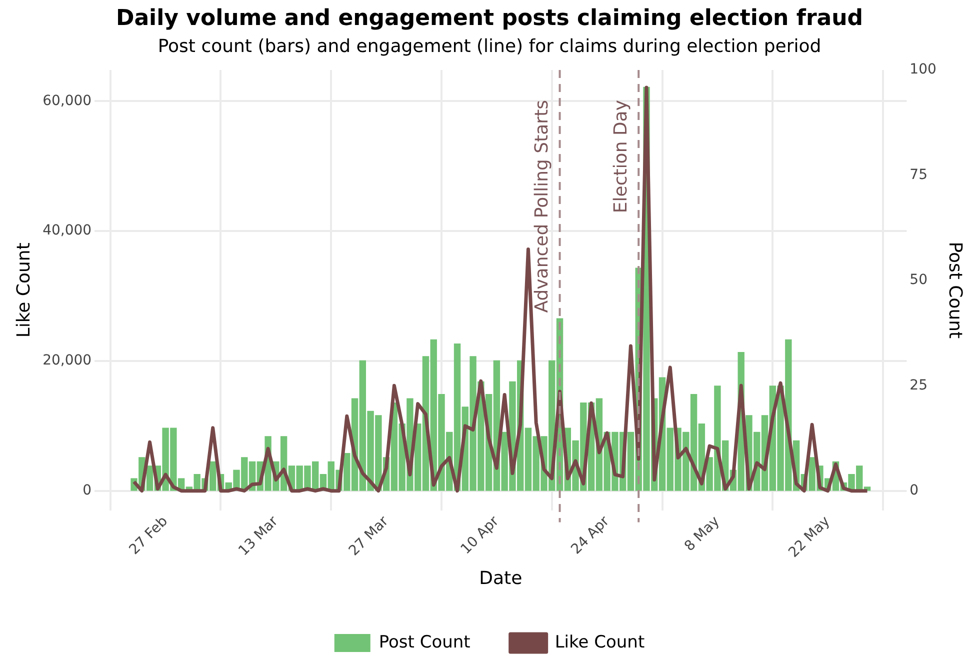  What do you see at coordinates (480, 535) in the screenshot?
I see `x-tick-label: 10 Apr` at bounding box center [480, 535].